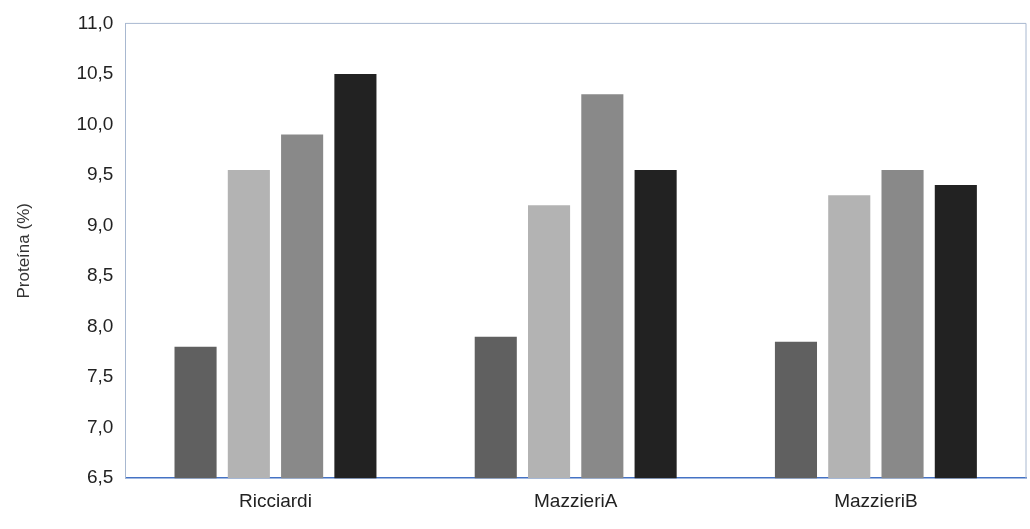  I want to click on y-tick-label: 10,0, so click(95, 123).